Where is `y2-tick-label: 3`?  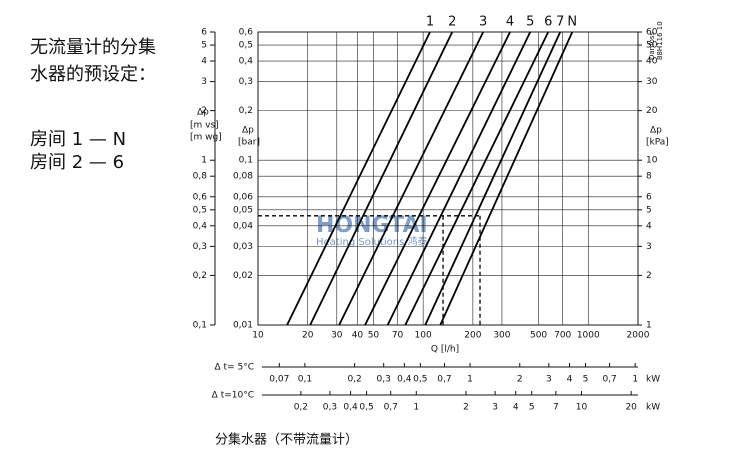 y2-tick-label: 3 is located at coordinates (204, 82).